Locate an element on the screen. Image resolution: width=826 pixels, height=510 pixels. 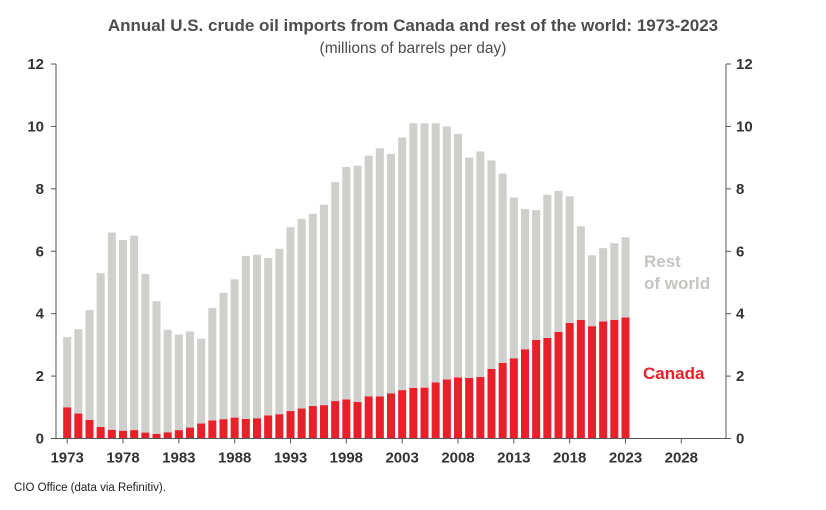
x-tick-label-1988: 1988 is located at coordinates (234, 458).